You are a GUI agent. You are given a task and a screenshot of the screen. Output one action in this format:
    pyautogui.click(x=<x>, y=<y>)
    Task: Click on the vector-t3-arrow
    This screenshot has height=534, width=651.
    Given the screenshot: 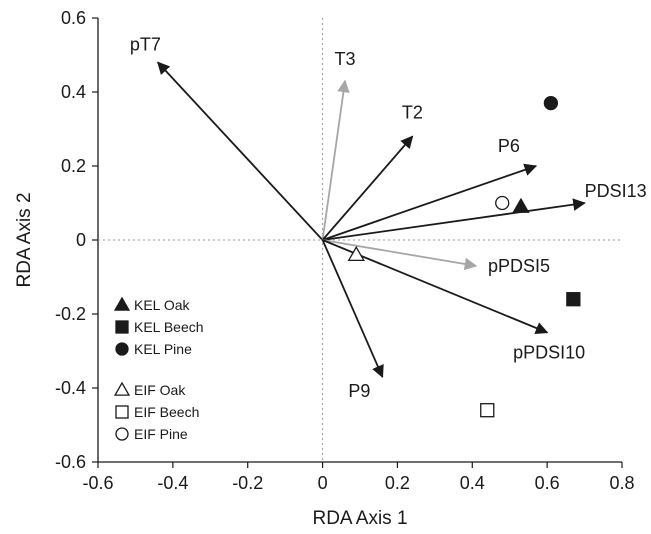 What is the action you would take?
    pyautogui.click(x=335, y=160)
    